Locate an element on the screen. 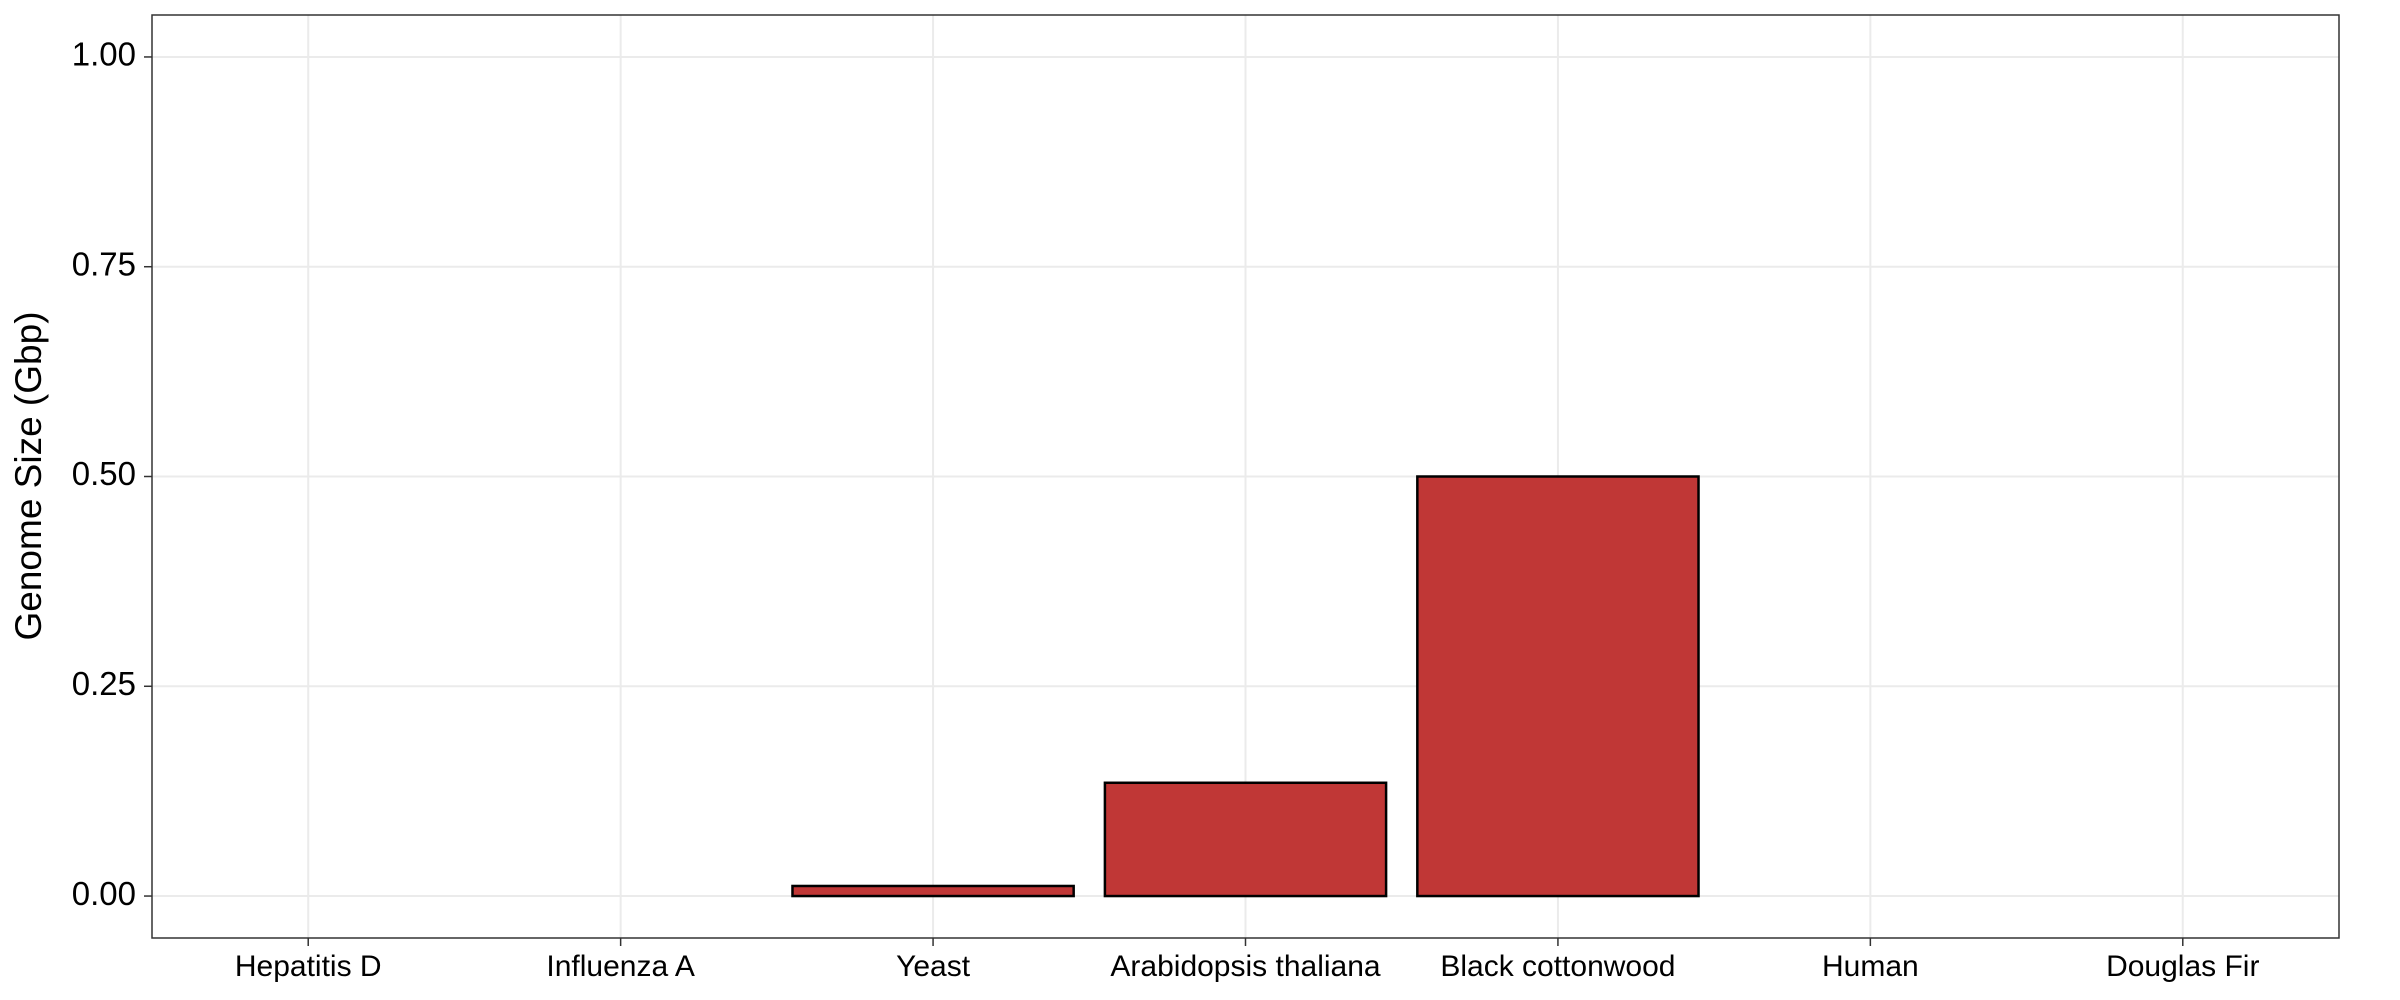 The width and height of the screenshot is (2400, 1000). y-tick-label: 0.25 is located at coordinates (104, 683).